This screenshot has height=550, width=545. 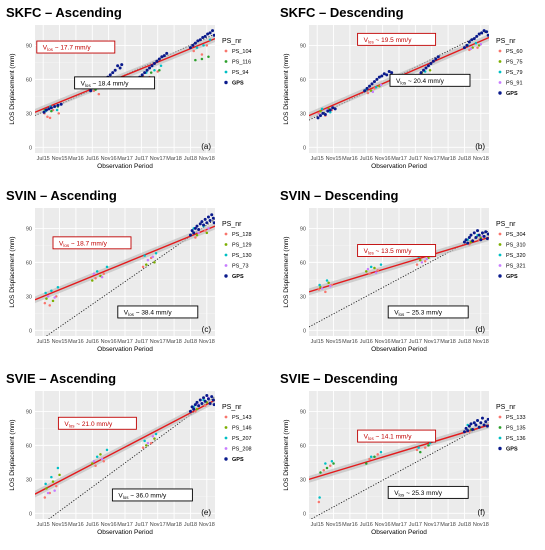 What do you see at coordinates (61, 378) in the screenshot?
I see `chart-title: SVIE – Ascending` at bounding box center [61, 378].